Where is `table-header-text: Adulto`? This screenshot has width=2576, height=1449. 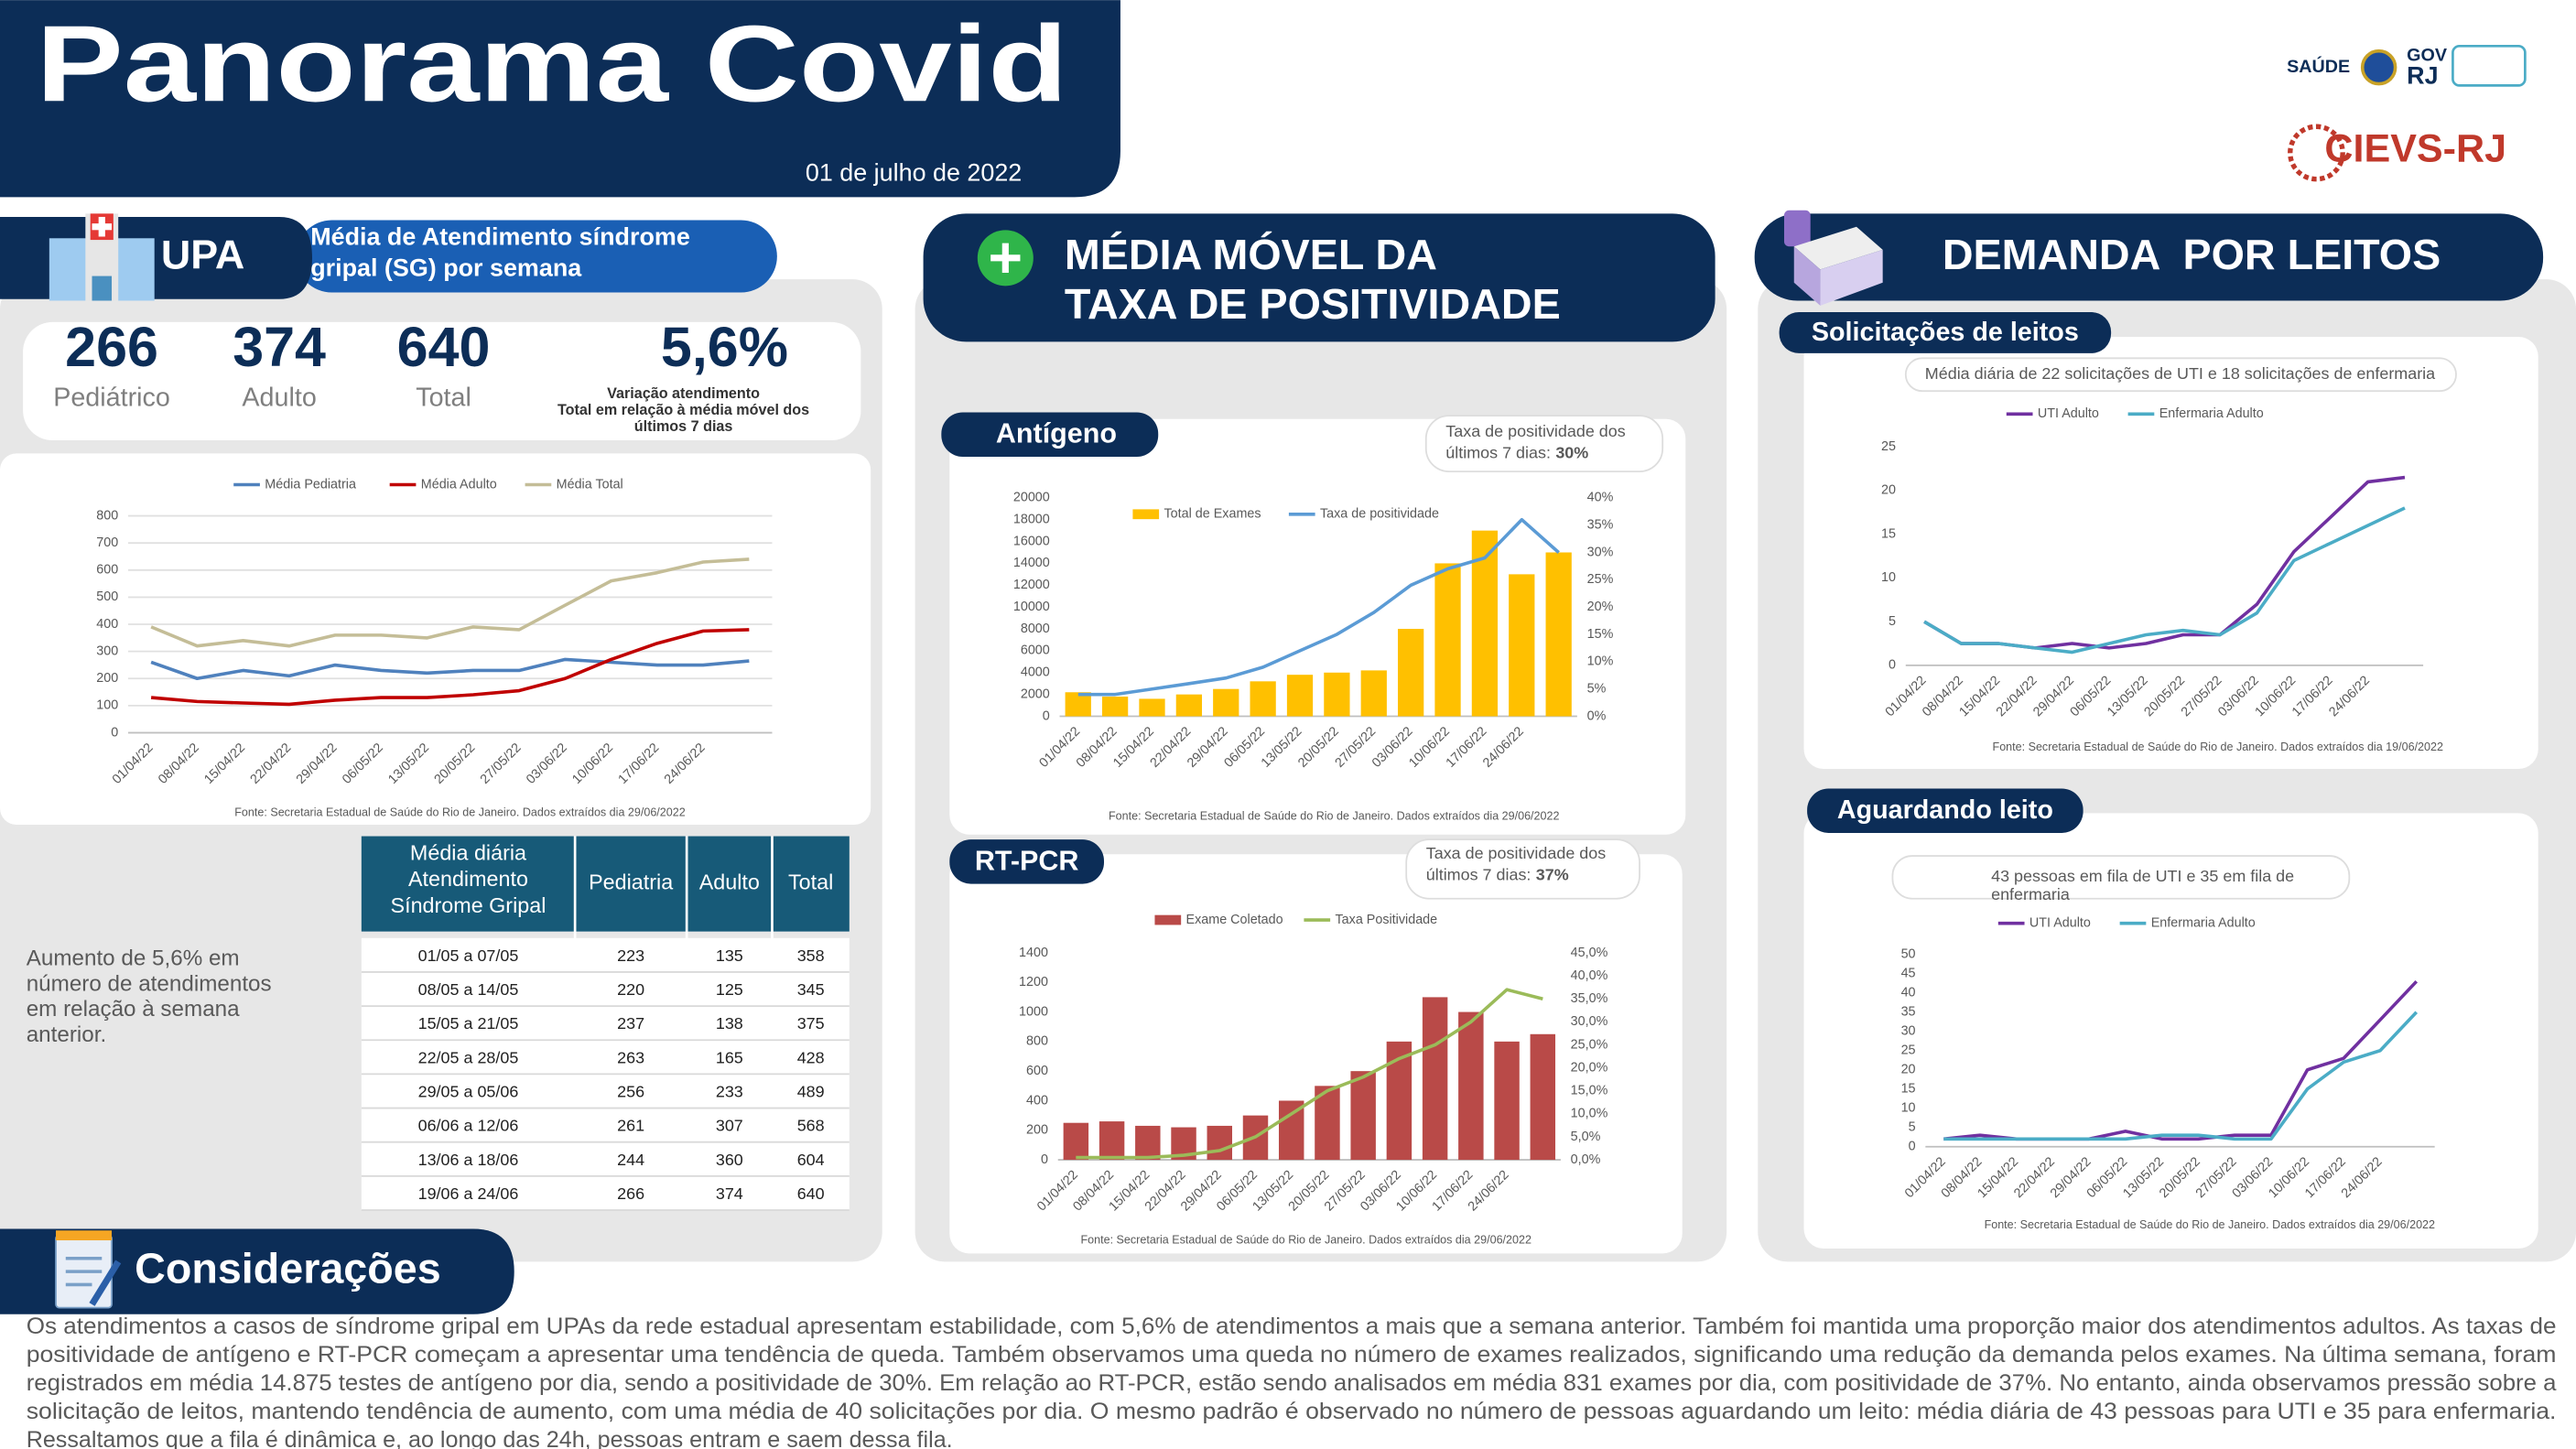
table-header-text: Adulto is located at coordinates (730, 882).